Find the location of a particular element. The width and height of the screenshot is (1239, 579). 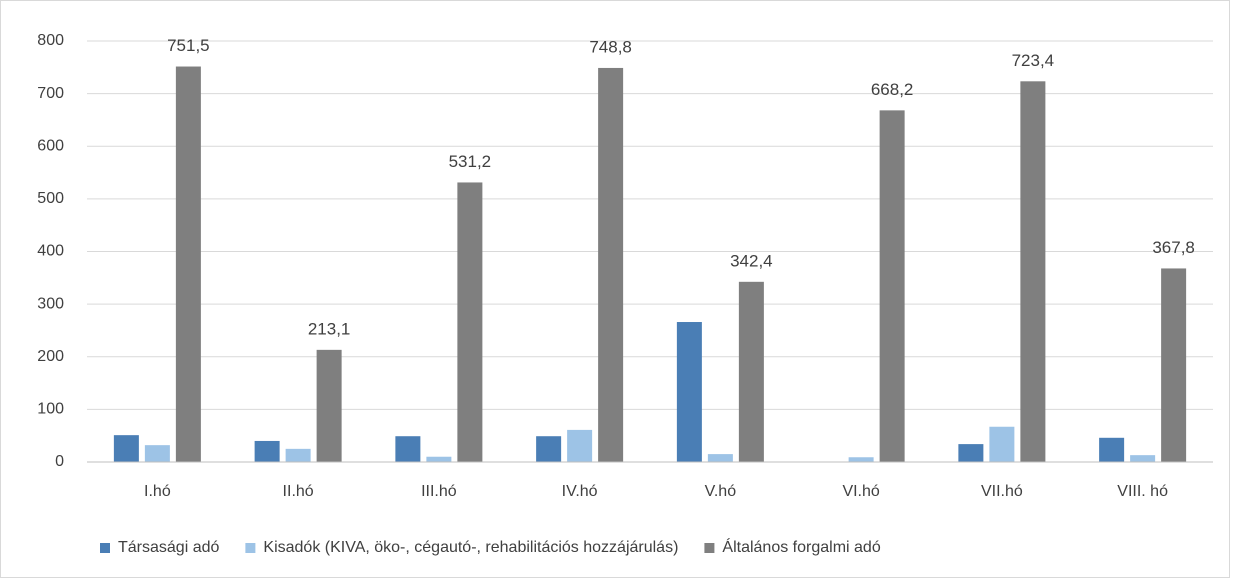

y-tick-label: 400 is located at coordinates (50, 251).